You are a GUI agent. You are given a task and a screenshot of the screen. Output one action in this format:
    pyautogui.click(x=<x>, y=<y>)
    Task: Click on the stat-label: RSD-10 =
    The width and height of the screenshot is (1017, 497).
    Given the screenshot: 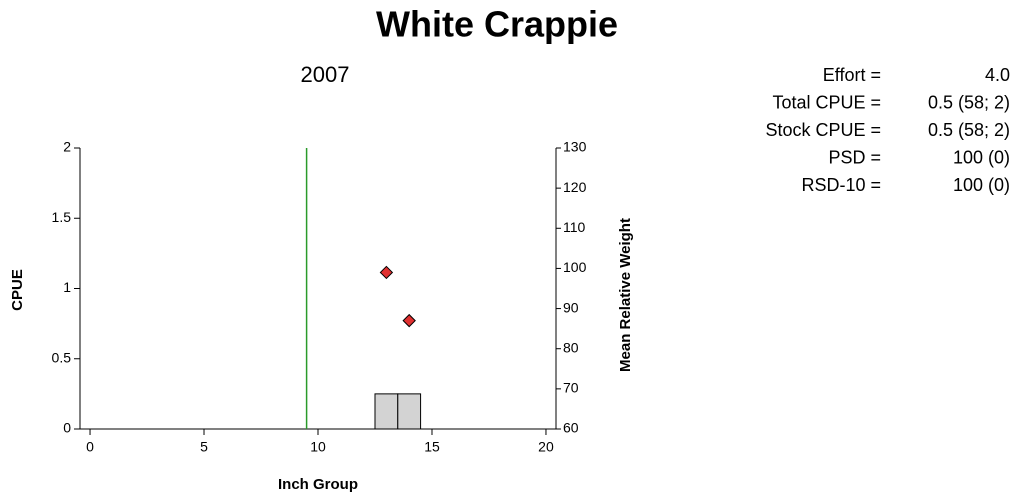 What is the action you would take?
    pyautogui.click(x=841, y=185)
    